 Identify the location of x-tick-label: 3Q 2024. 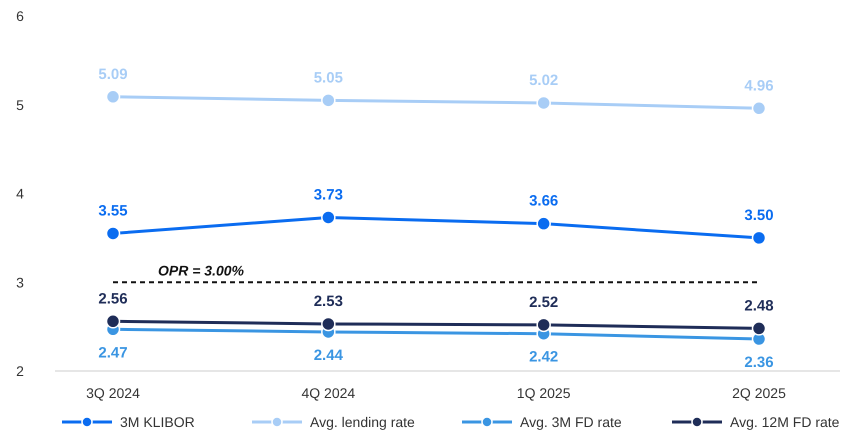
(113, 393).